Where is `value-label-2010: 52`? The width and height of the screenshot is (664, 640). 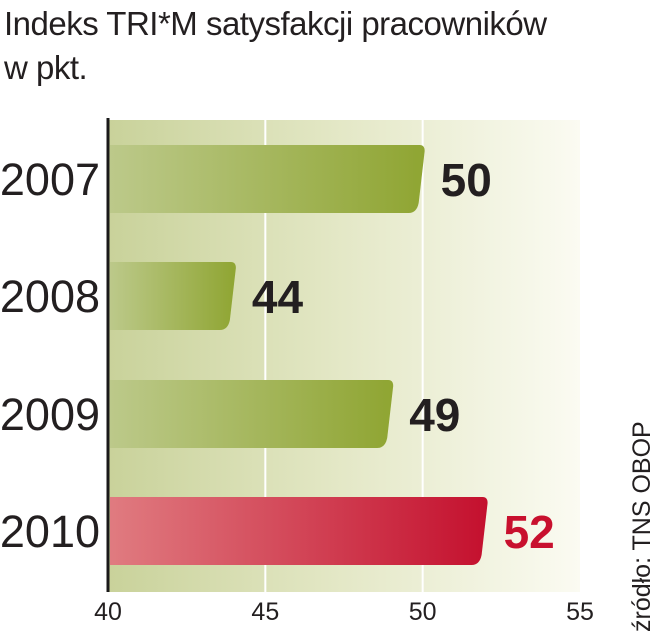 value-label-2010: 52 is located at coordinates (529, 532).